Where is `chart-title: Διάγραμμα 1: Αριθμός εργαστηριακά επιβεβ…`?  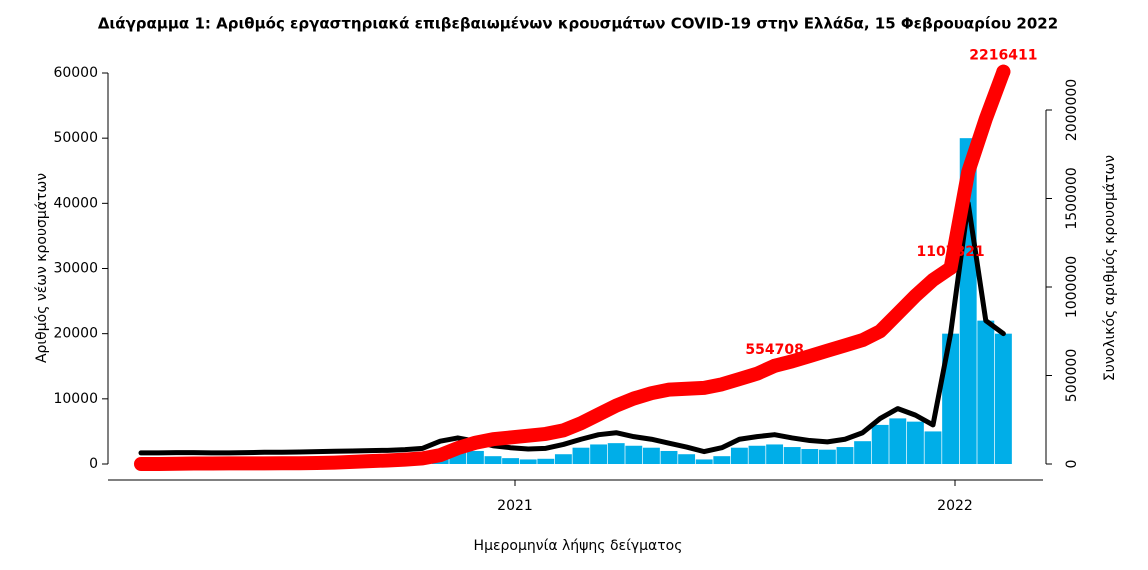
chart-title: Διάγραμμα 1: Αριθμός εργαστηριακά επιβεβ… is located at coordinates (578, 24).